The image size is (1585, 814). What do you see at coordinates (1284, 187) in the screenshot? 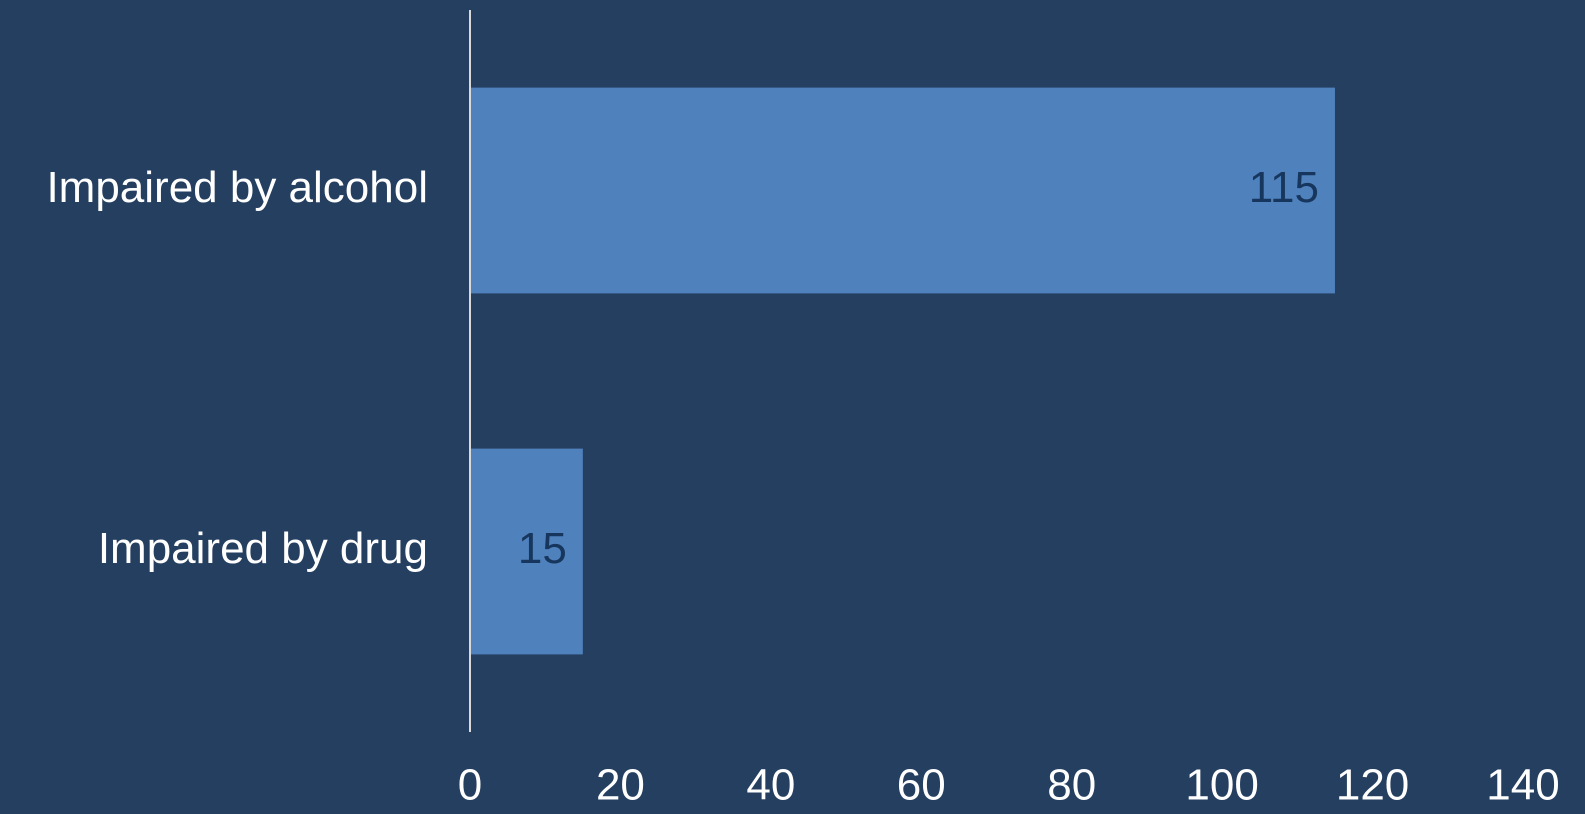
I see `data-label-0: 115` at bounding box center [1284, 187].